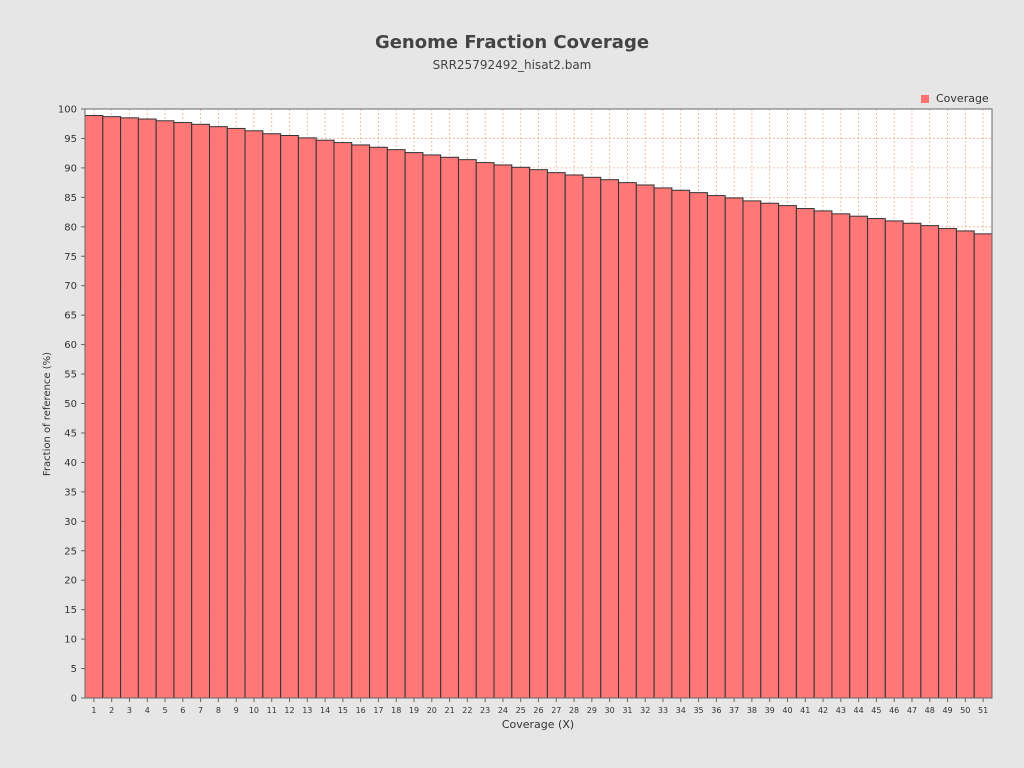 The width and height of the screenshot is (1024, 768). What do you see at coordinates (272, 710) in the screenshot?
I see `x-tick-label: 11` at bounding box center [272, 710].